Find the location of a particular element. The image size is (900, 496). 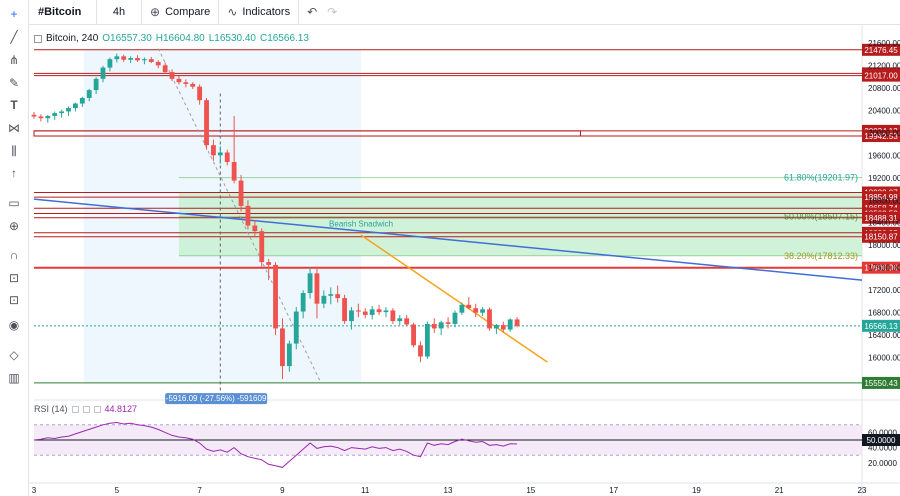

redo-icon: ↷ is located at coordinates (332, 12).